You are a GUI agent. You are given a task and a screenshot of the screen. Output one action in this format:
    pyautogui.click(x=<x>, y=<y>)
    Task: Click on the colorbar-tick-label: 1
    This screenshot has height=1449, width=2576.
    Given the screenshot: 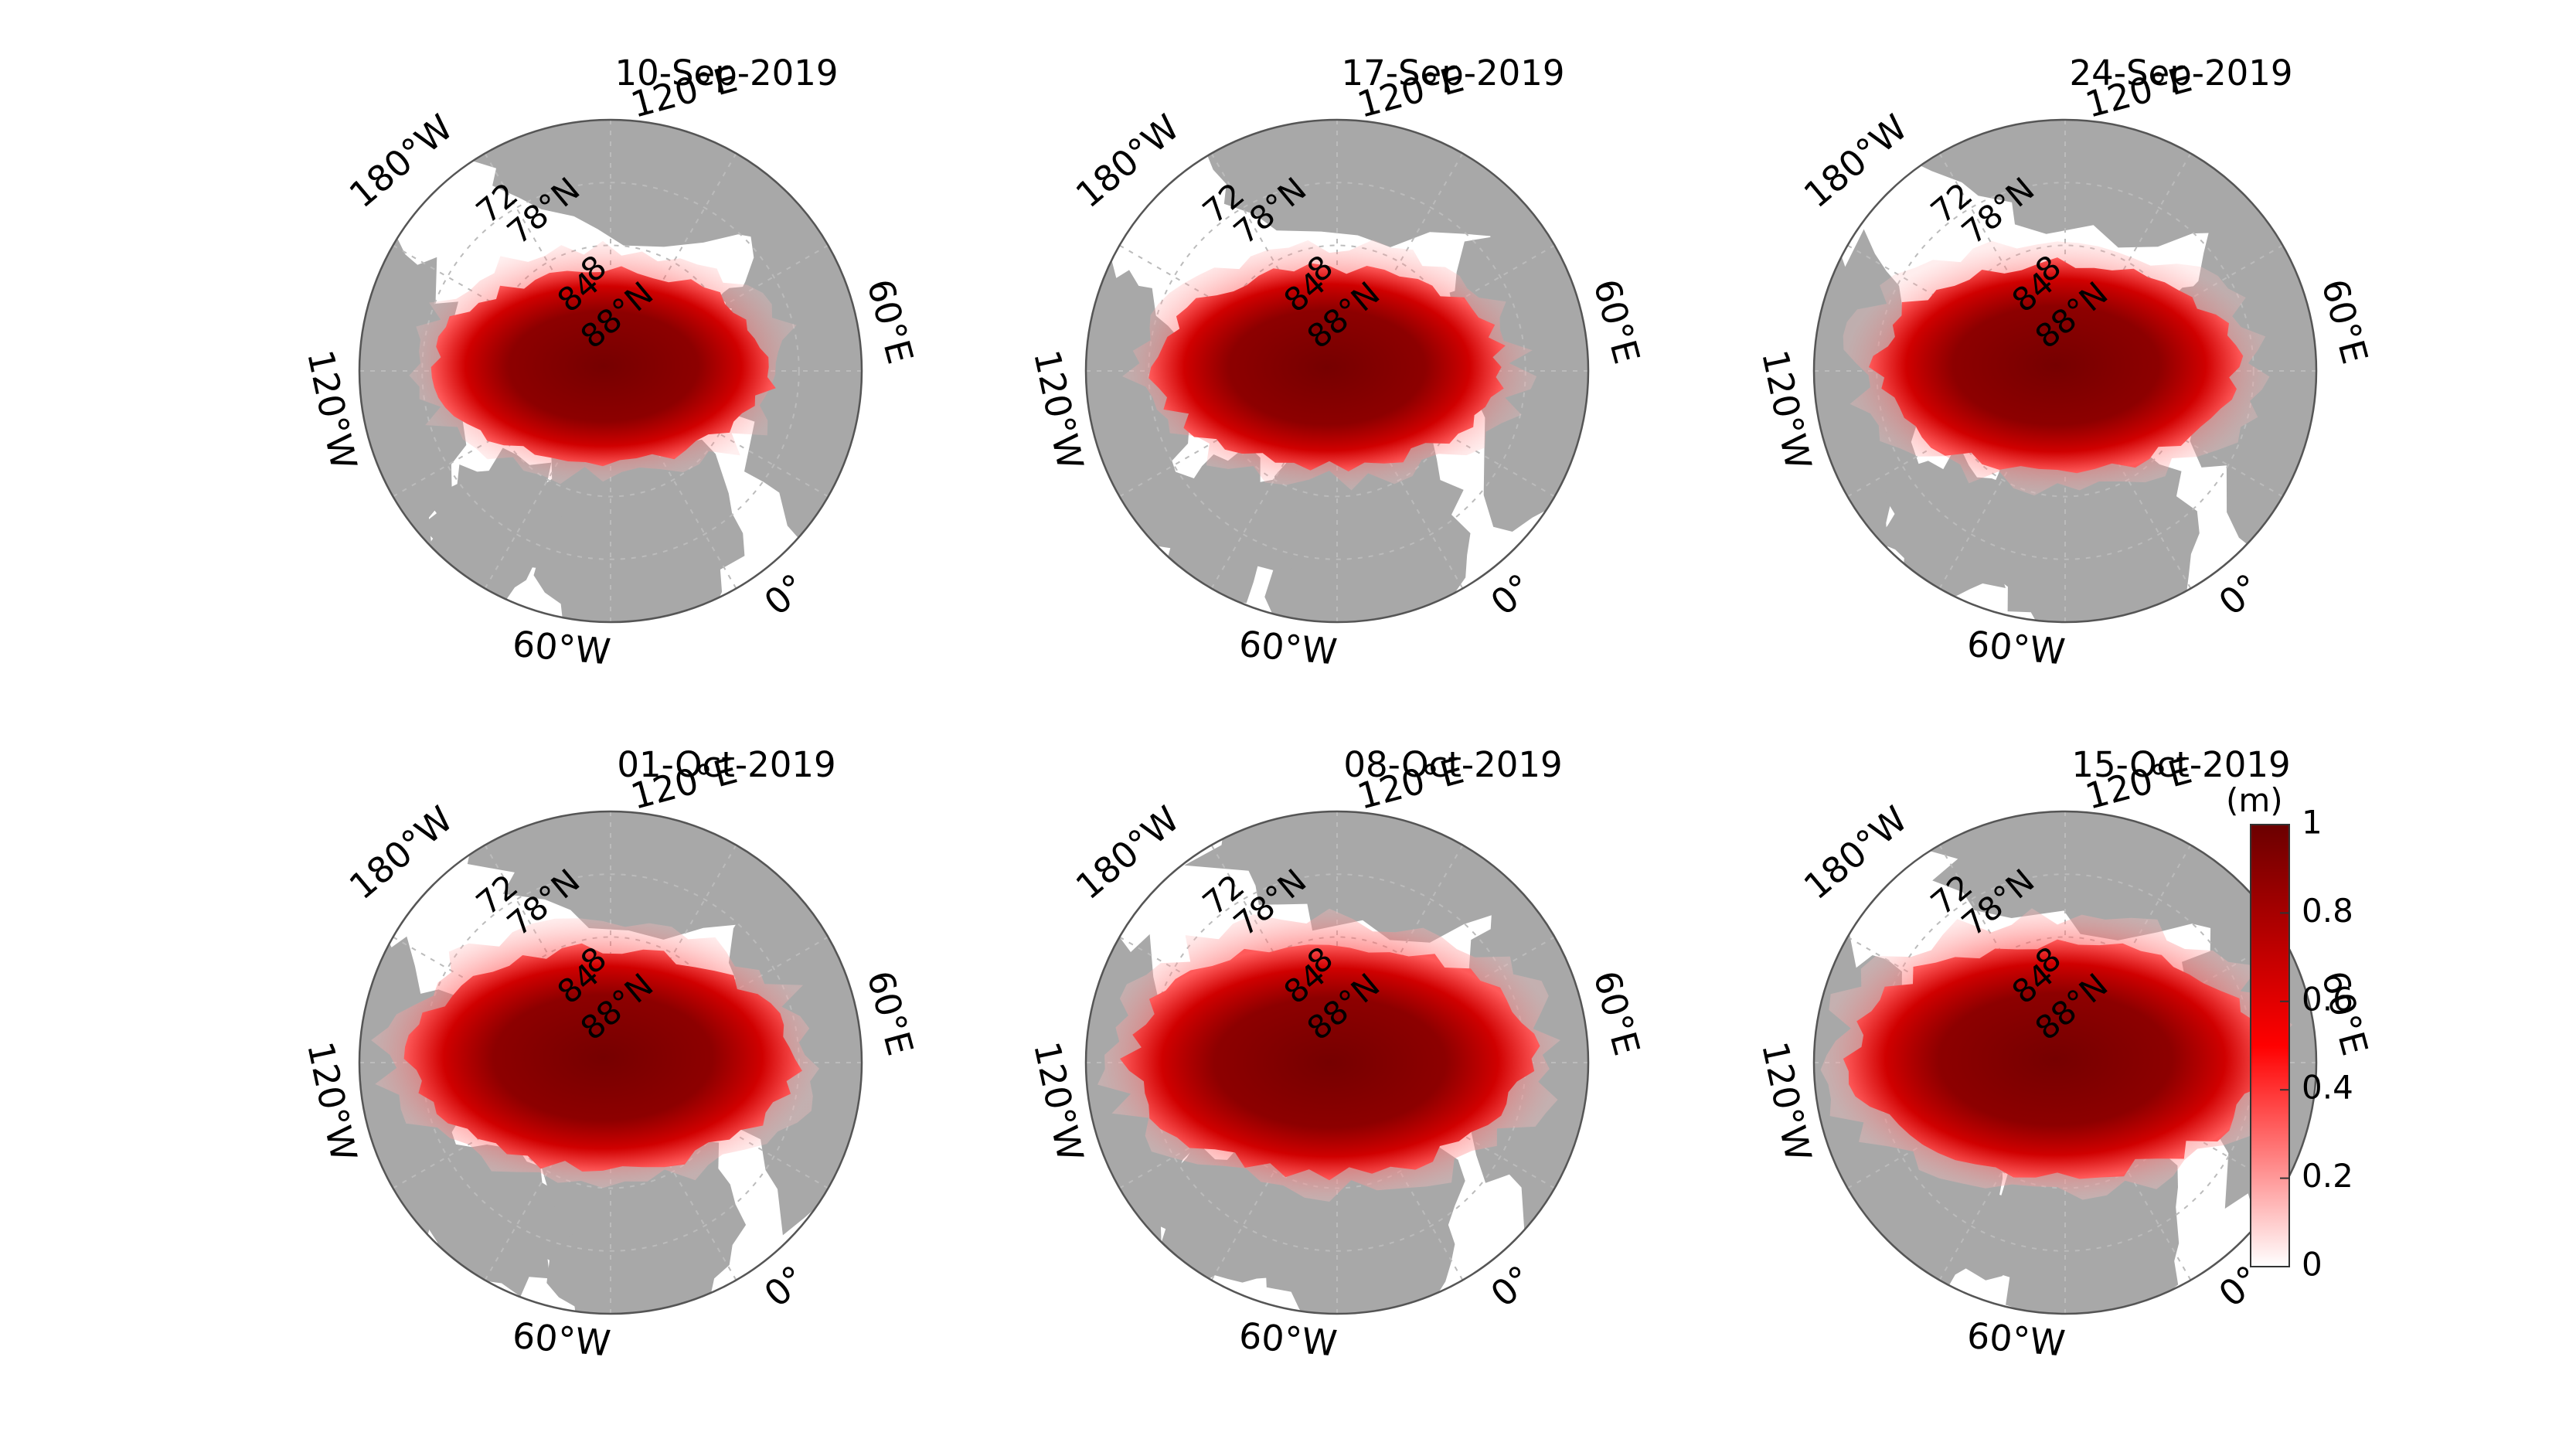 What is the action you would take?
    pyautogui.click(x=2312, y=823)
    